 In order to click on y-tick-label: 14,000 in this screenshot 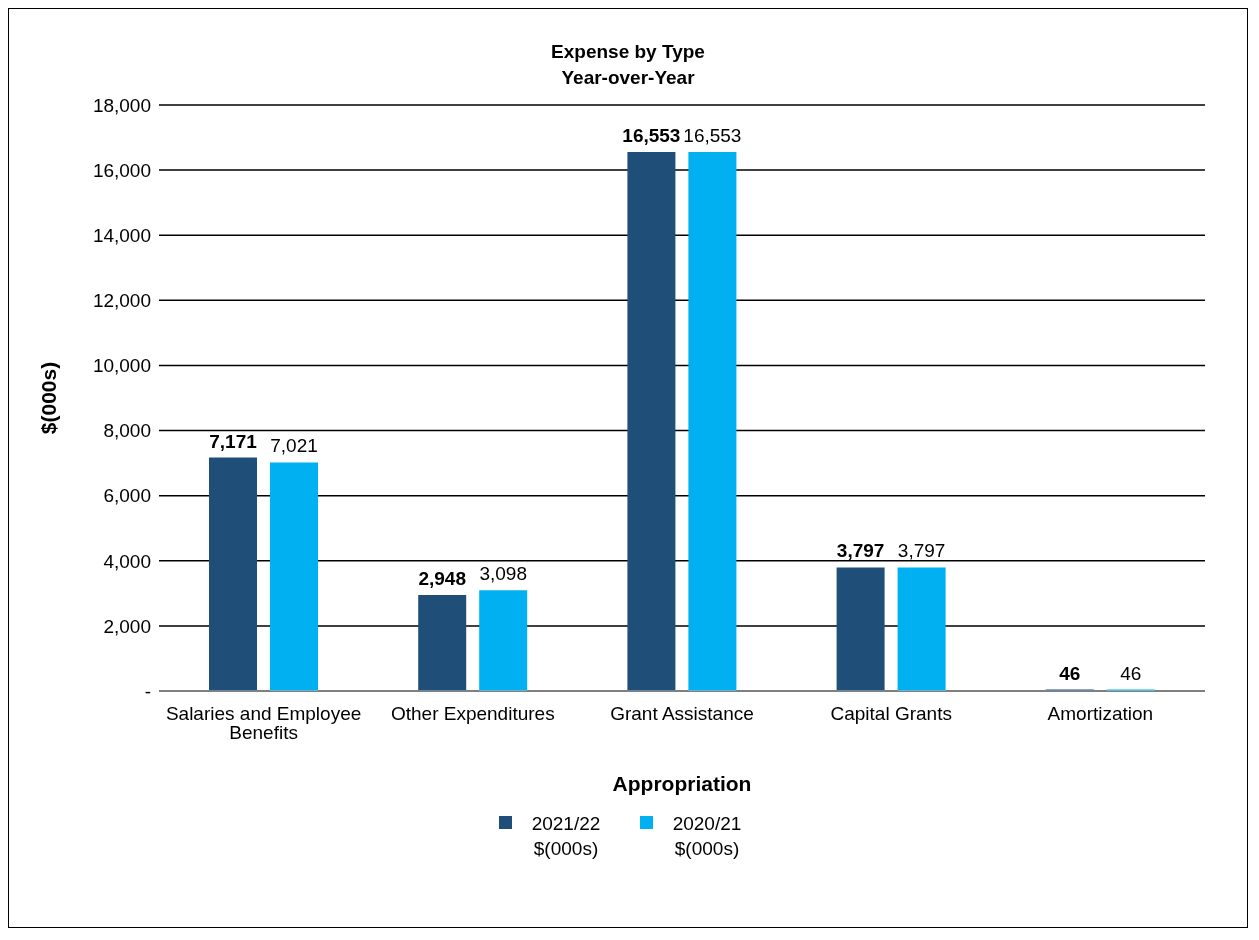, I will do `click(121, 235)`.